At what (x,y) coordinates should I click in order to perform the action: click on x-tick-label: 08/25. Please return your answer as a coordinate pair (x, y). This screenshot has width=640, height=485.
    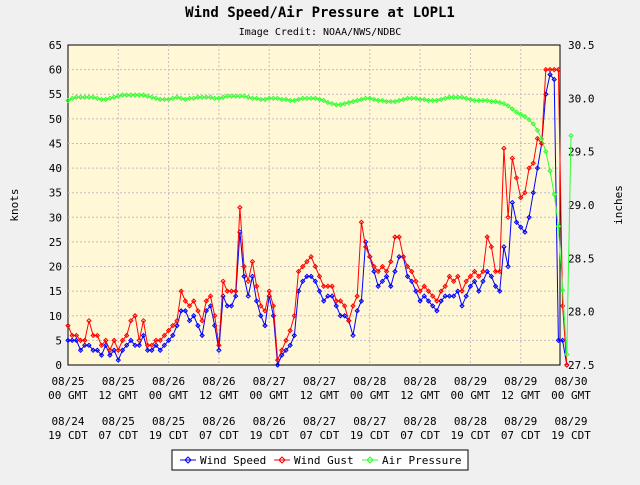
    Looking at the image, I should click on (118, 421).